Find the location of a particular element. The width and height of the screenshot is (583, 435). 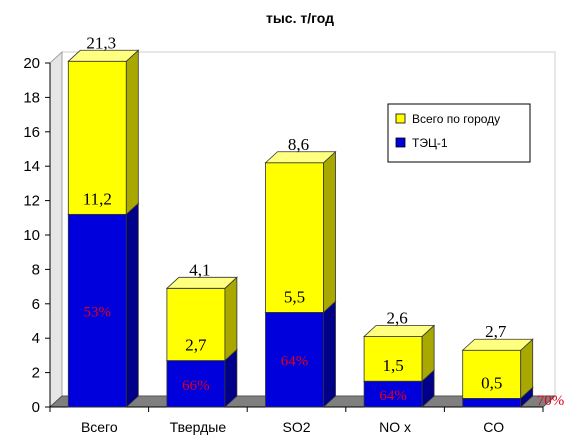

total-value-label: 8,6 is located at coordinates (298, 144).